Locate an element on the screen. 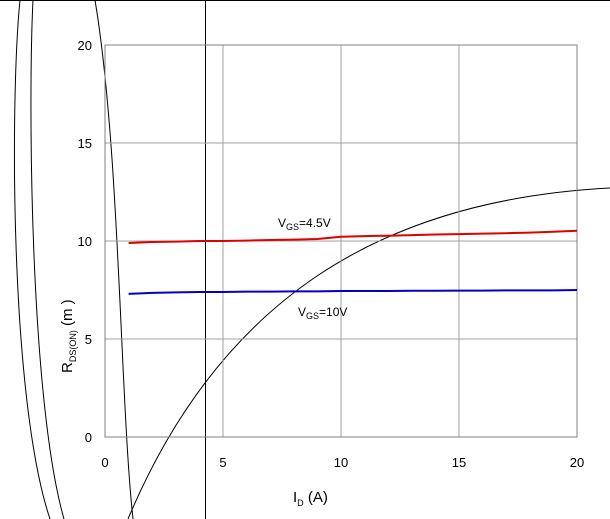  x-axis-title-unit: (A) is located at coordinates (316, 497).